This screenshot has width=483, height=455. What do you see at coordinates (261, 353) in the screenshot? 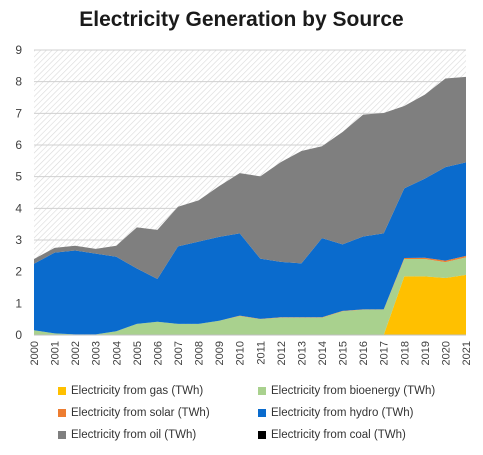
I see `x-tick-label: 2011` at bounding box center [261, 353].